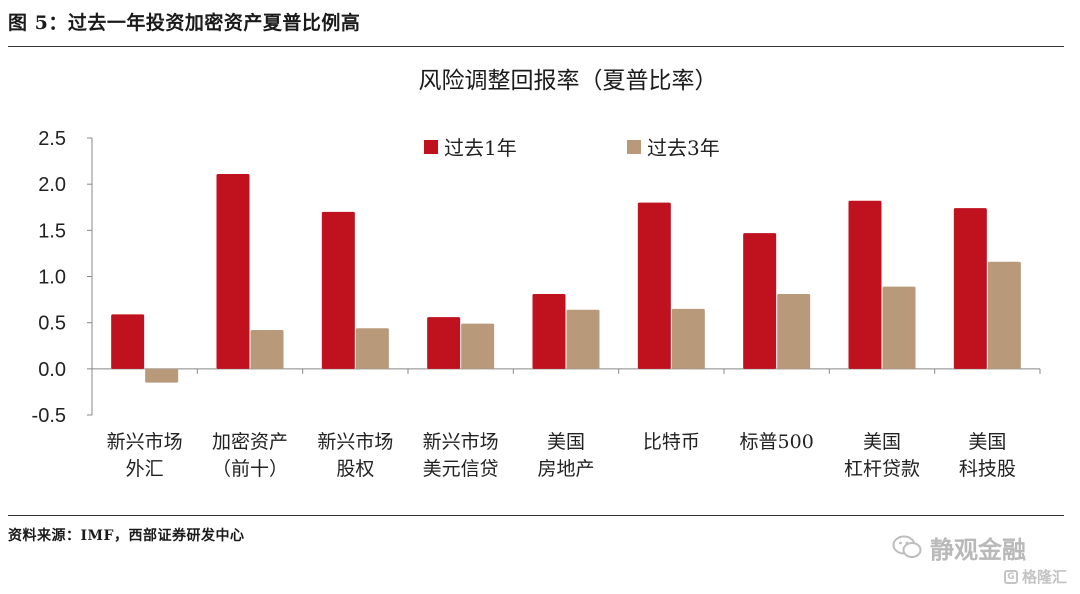  I want to click on x-tick-label: 外汇, so click(145, 469).